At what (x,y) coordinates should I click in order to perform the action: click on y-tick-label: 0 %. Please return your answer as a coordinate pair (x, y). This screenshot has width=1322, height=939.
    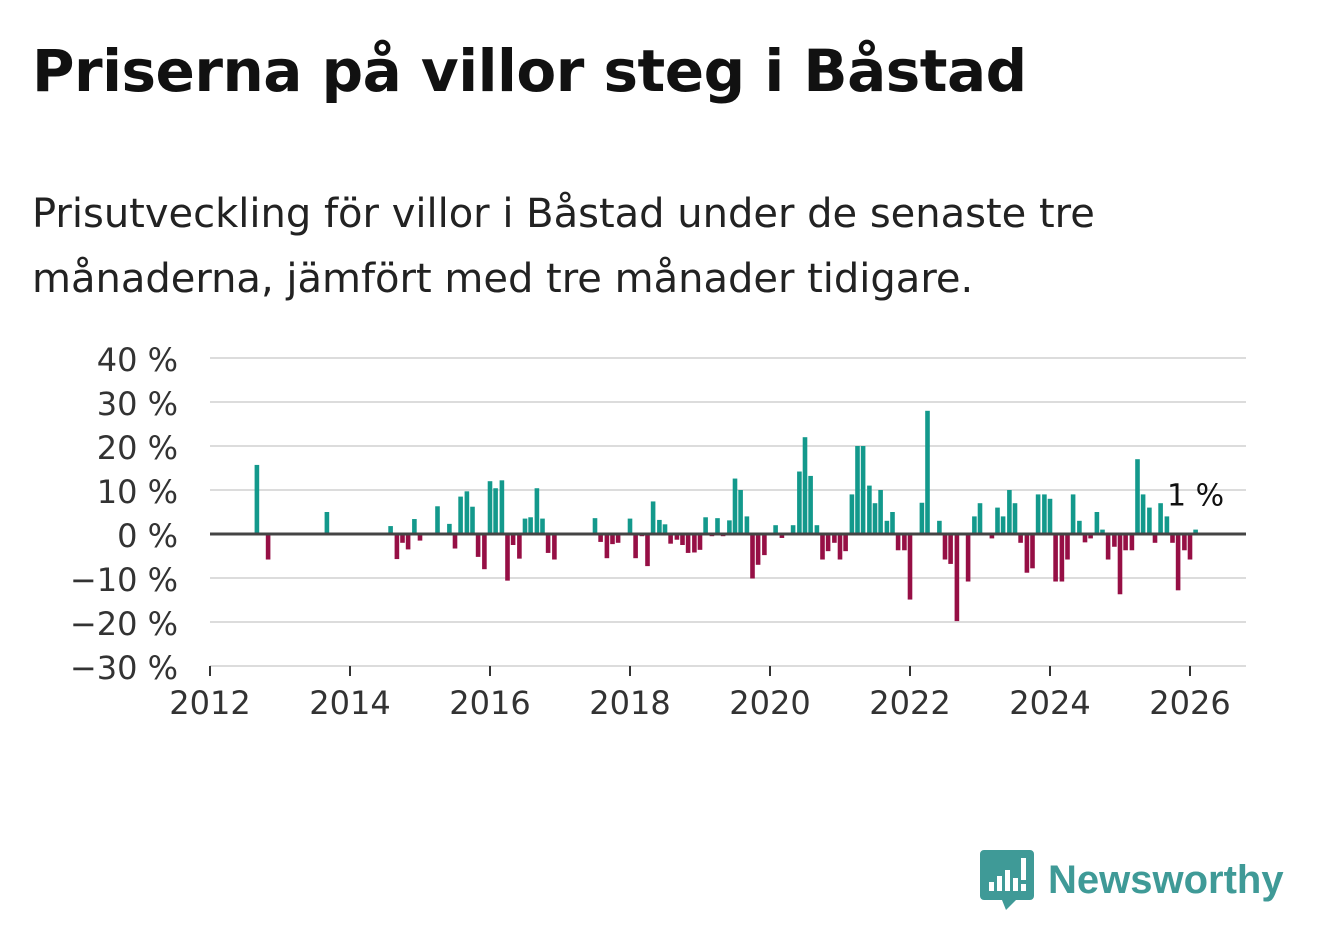
    Looking at the image, I should click on (147, 536).